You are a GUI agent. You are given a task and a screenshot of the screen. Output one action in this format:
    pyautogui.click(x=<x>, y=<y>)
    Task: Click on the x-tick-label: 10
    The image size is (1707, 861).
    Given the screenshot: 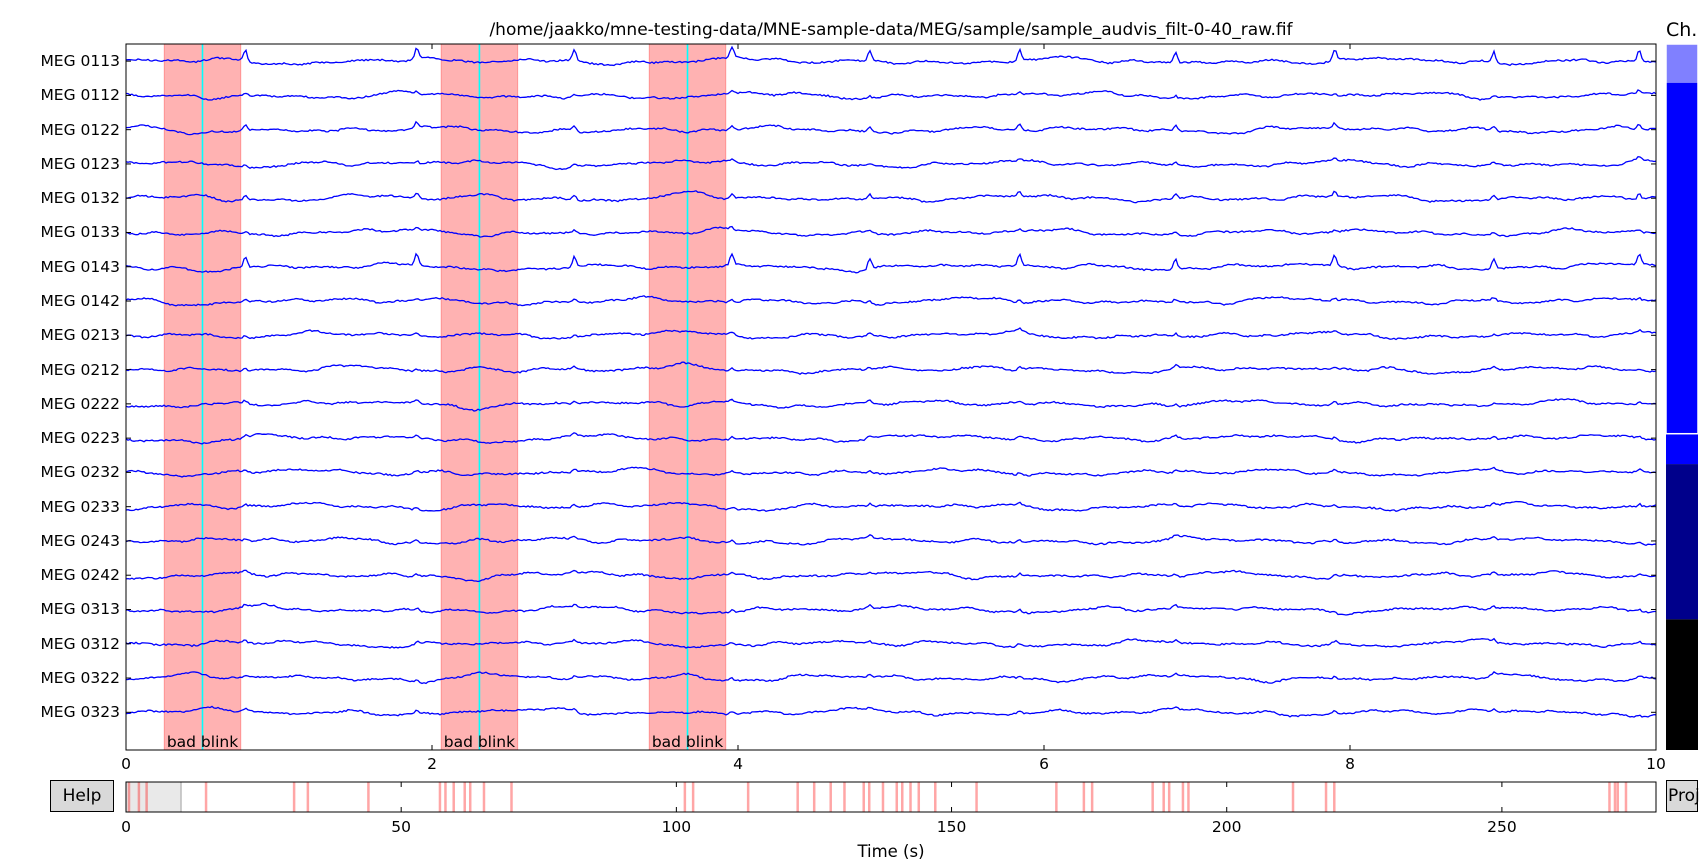 What is the action you would take?
    pyautogui.click(x=1656, y=764)
    